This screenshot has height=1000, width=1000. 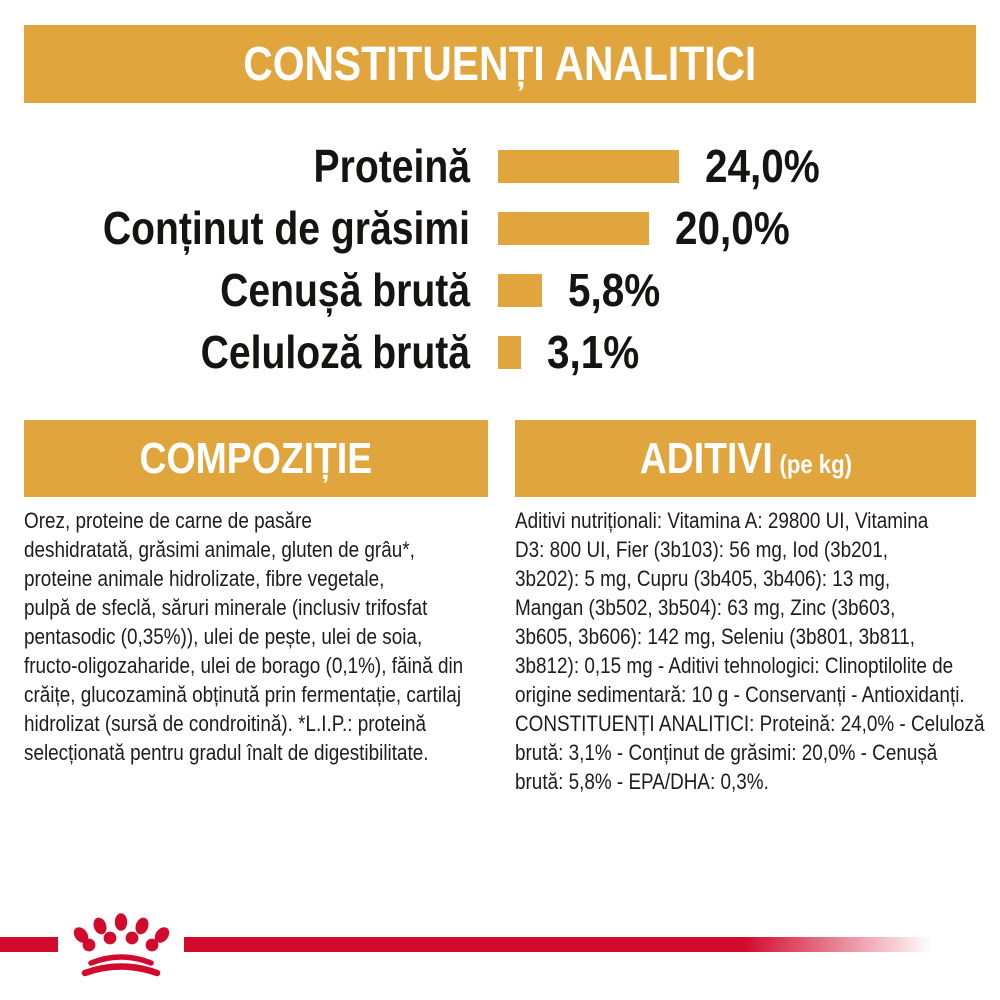 What do you see at coordinates (286, 228) in the screenshot?
I see `analytic-label: Conținut de grăsimi` at bounding box center [286, 228].